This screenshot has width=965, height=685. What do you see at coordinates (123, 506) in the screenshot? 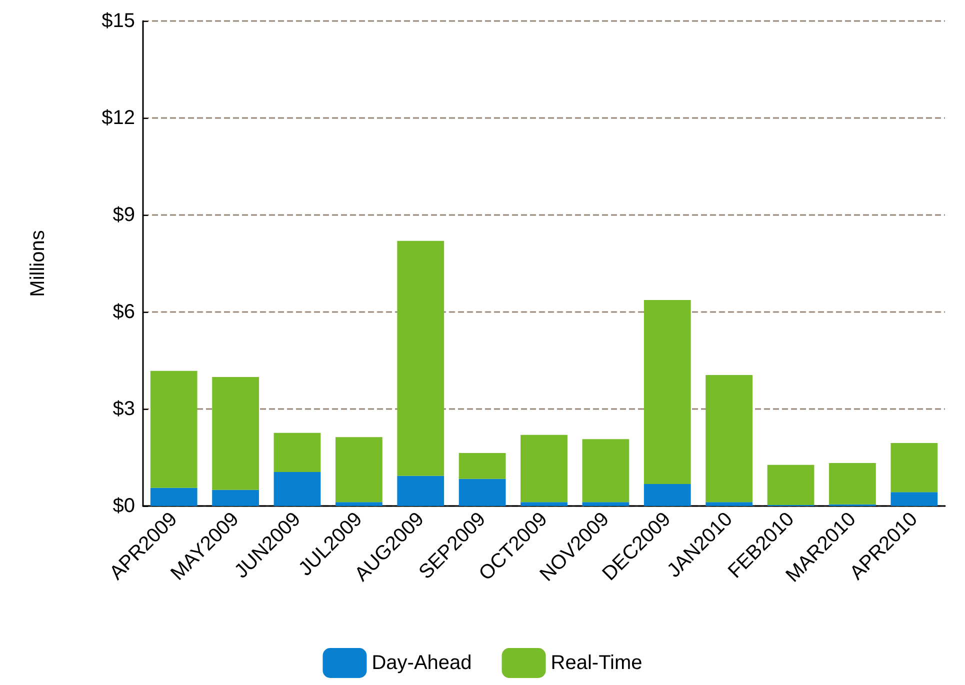
I see `y-tick-label: $0` at bounding box center [123, 506].